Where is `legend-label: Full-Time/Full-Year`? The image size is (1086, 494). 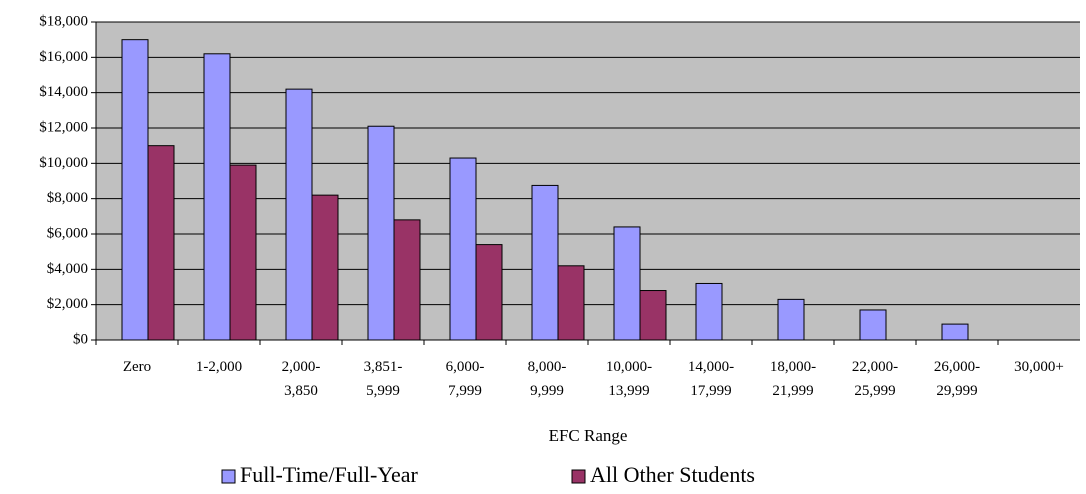
legend-label: Full-Time/Full-Year is located at coordinates (329, 474).